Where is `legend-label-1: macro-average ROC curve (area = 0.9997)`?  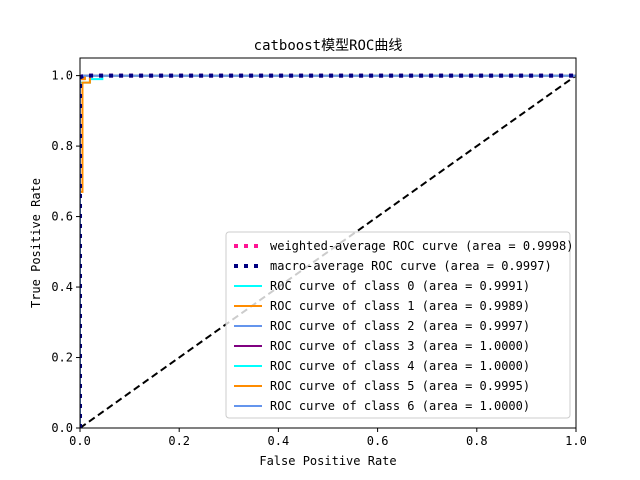 legend-label-1: macro-average ROC curve (area = 0.9997) is located at coordinates (411, 266).